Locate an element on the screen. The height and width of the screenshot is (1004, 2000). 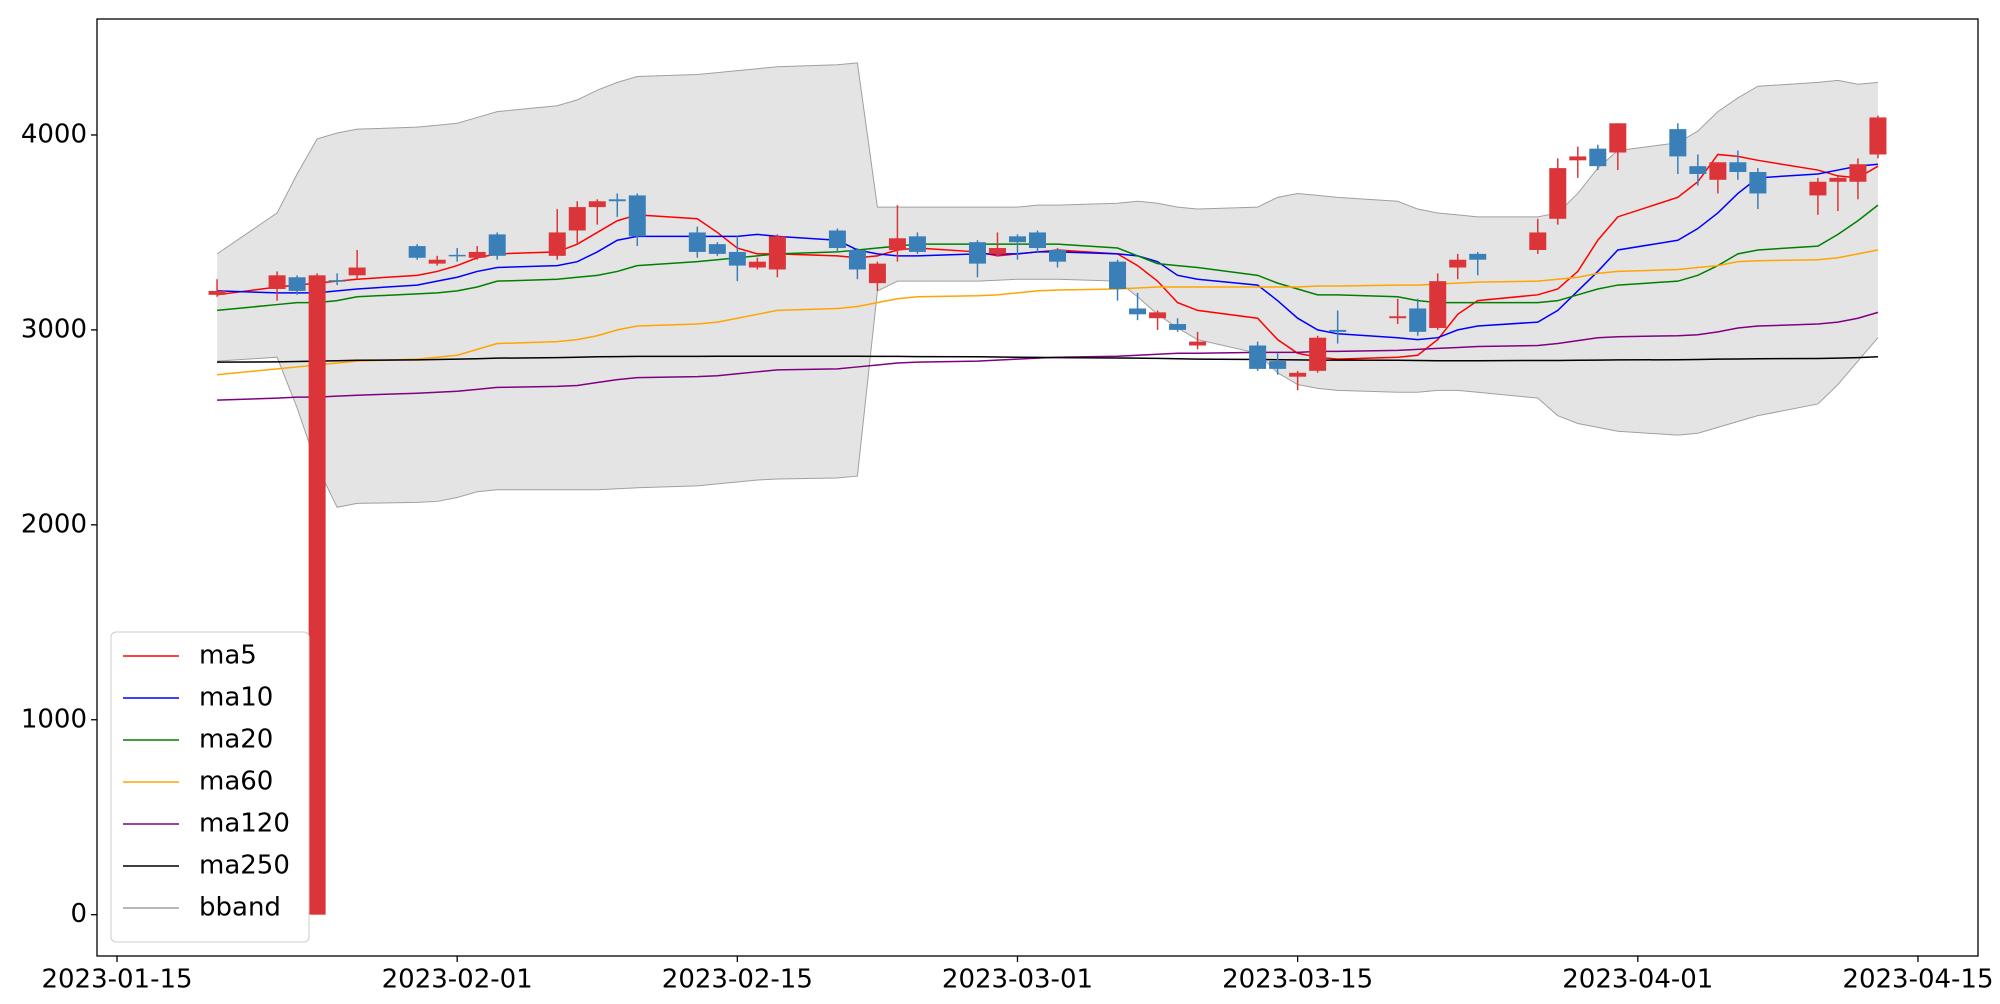
x-tick-label: 2023-02-01 is located at coordinates (457, 980).